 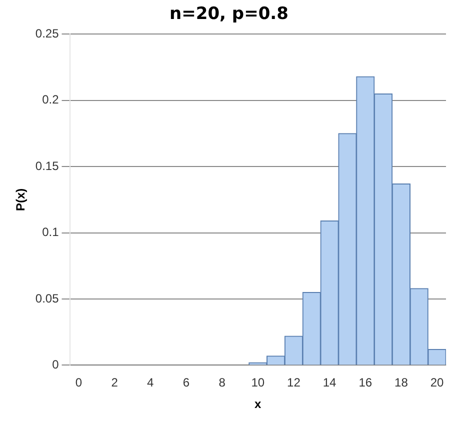 What do you see at coordinates (47, 165) in the screenshot?
I see `y-tick-label: 0.15` at bounding box center [47, 165].